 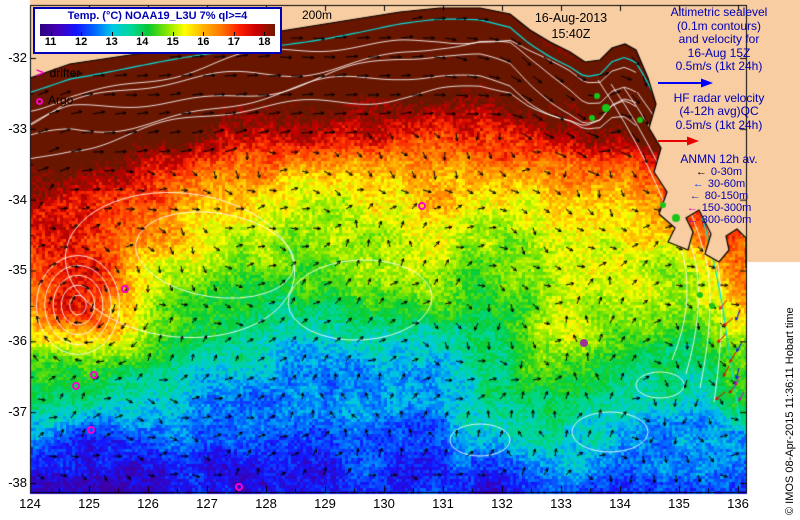 I want to click on drifter-legend-item: > drifter, so click(x=58, y=73).